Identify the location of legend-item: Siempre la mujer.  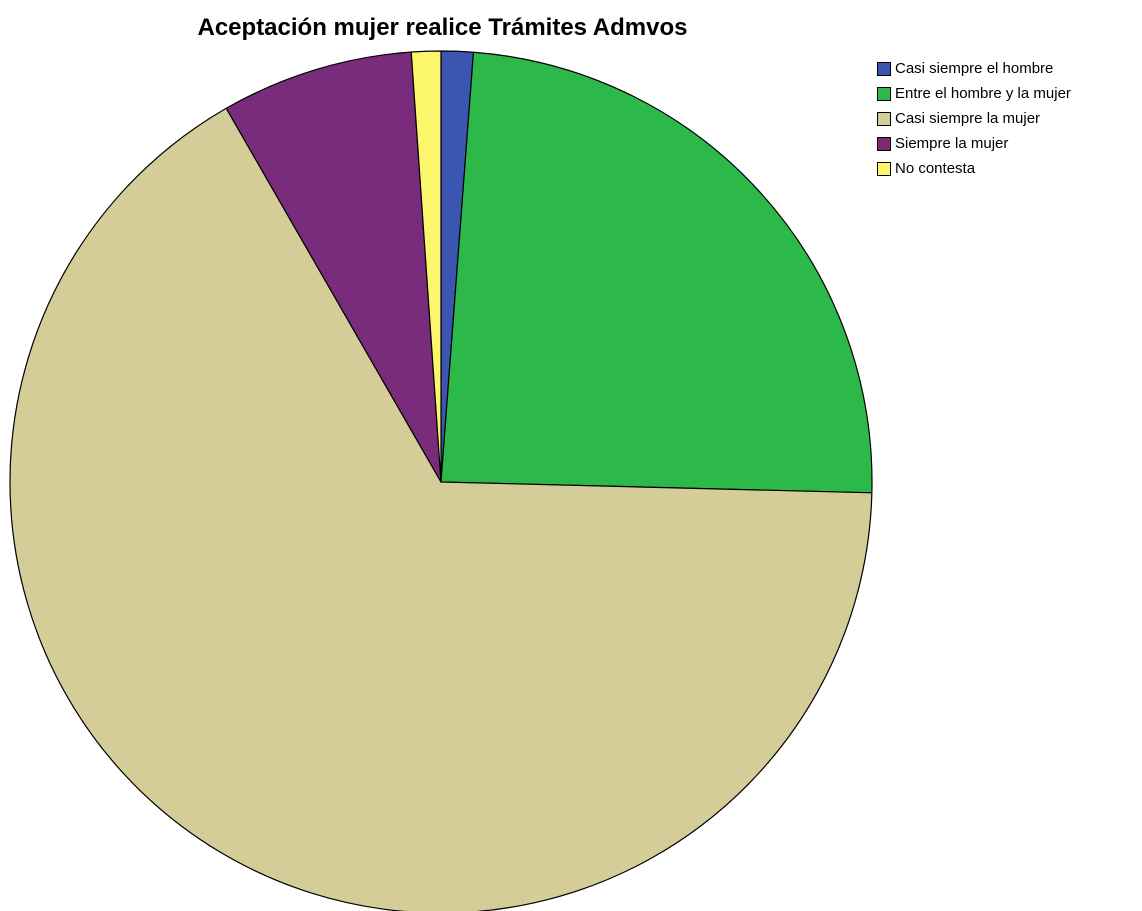
(974, 143).